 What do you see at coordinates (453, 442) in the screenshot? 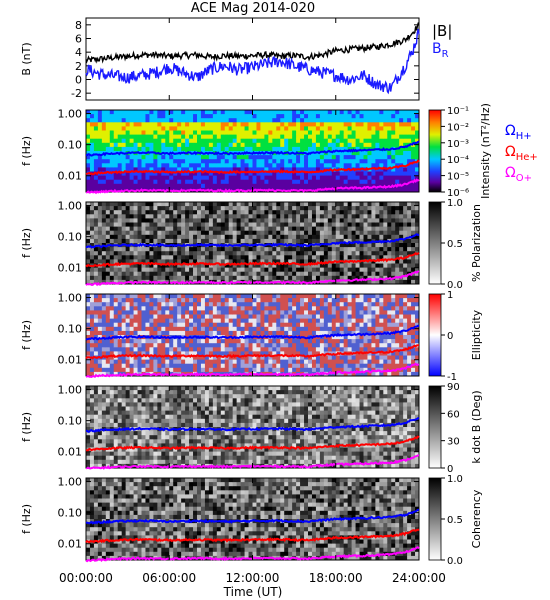
I see `colorbar-tick-label: 30` at bounding box center [453, 442].